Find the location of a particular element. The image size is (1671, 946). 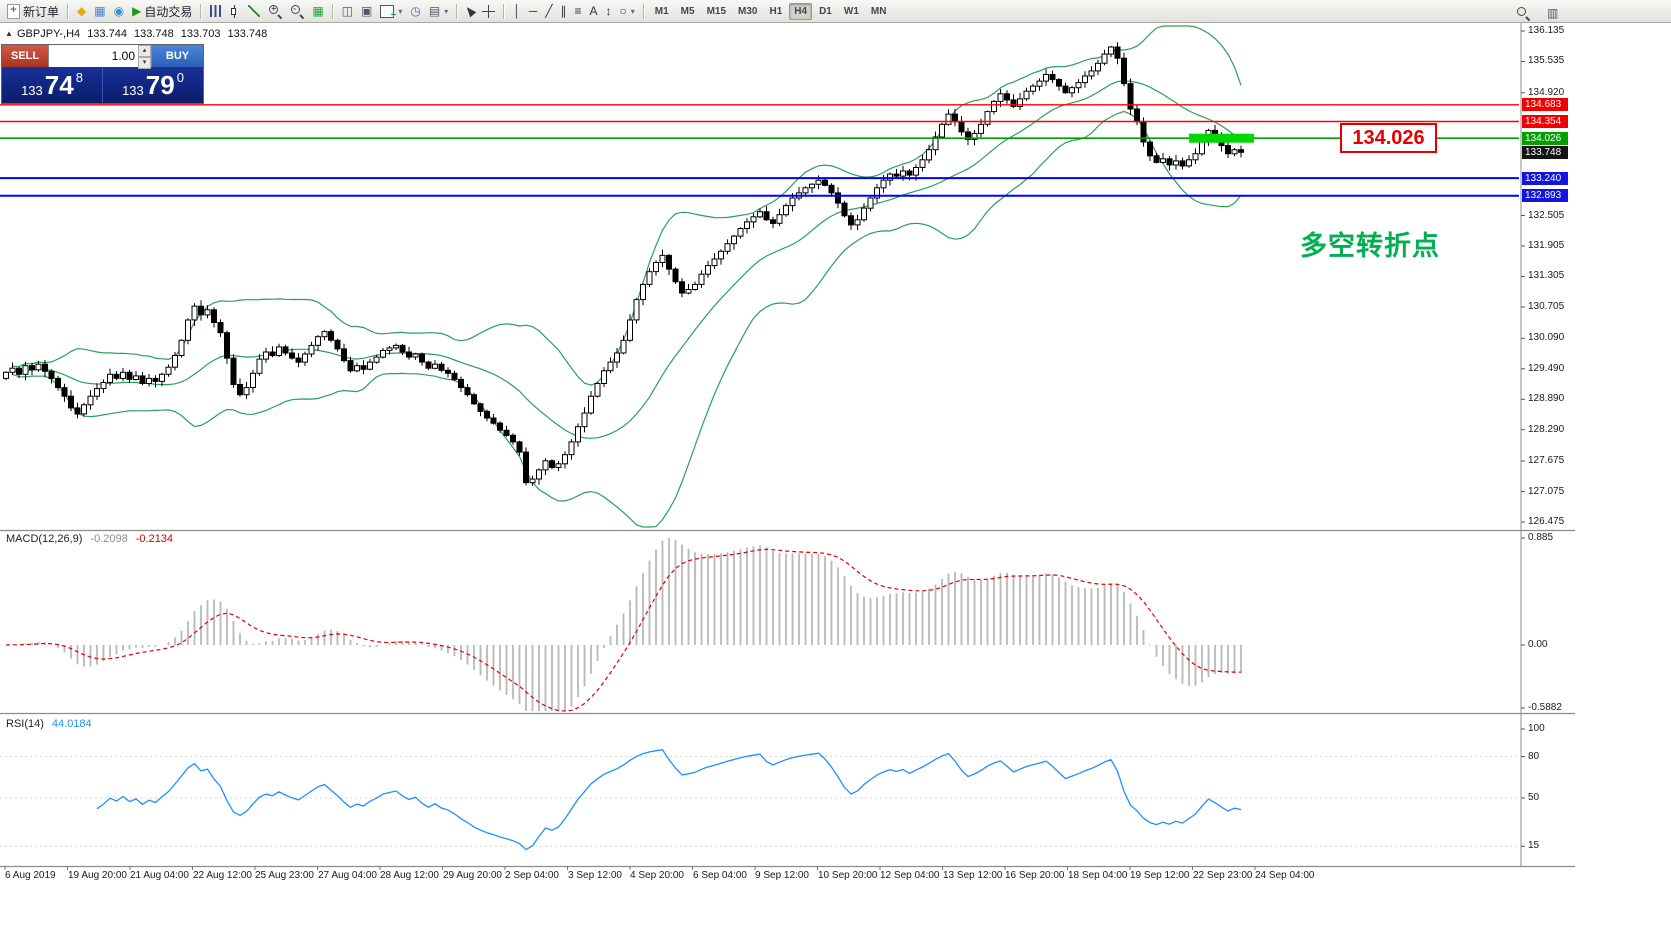

highlight-segment is located at coordinates (1221, 138).